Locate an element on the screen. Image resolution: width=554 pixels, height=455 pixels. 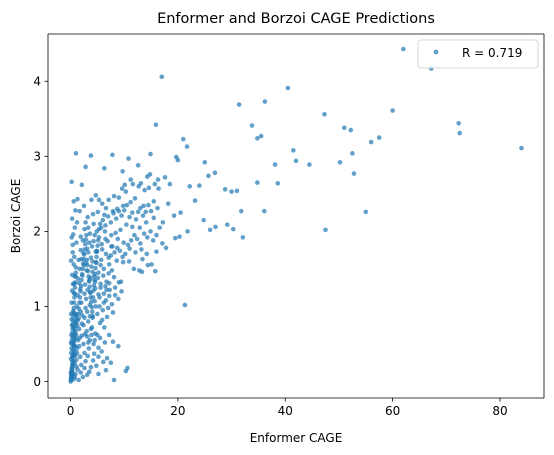
x-tick-label: 60 is located at coordinates (392, 411).